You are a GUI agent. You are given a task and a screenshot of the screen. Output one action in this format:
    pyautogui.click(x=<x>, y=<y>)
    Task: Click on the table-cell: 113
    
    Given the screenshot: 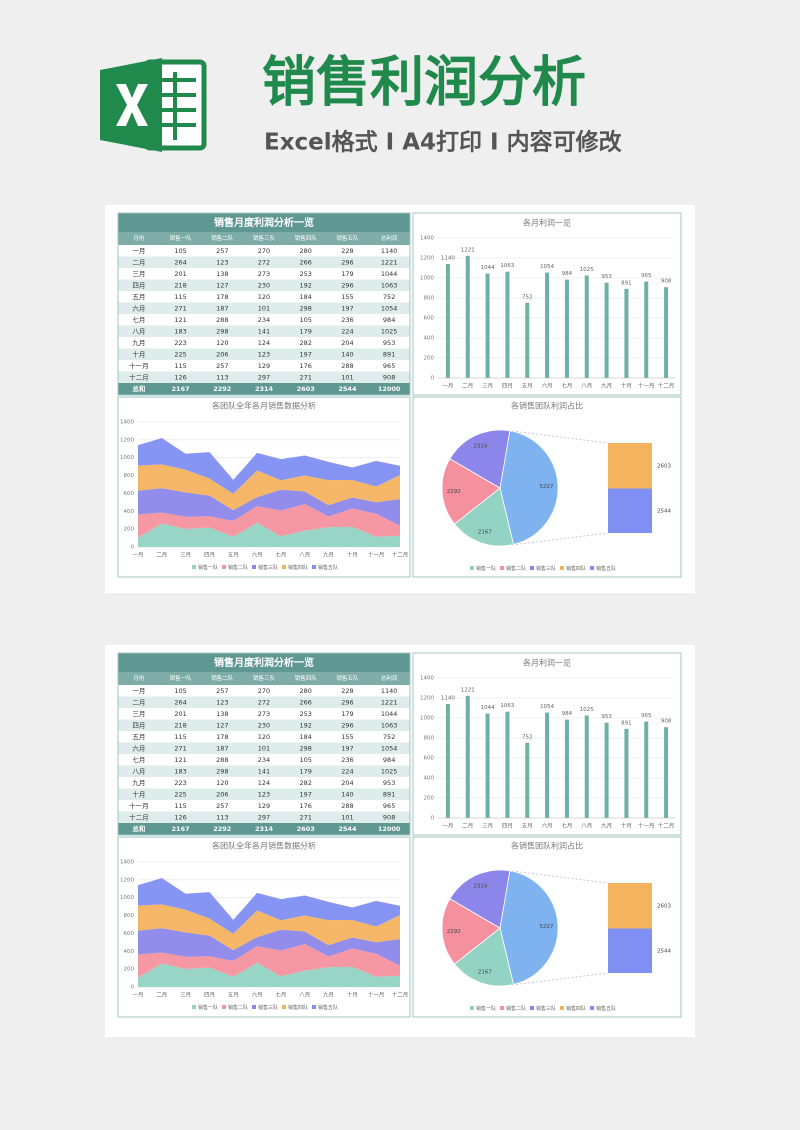 What is the action you would take?
    pyautogui.click(x=222, y=818)
    